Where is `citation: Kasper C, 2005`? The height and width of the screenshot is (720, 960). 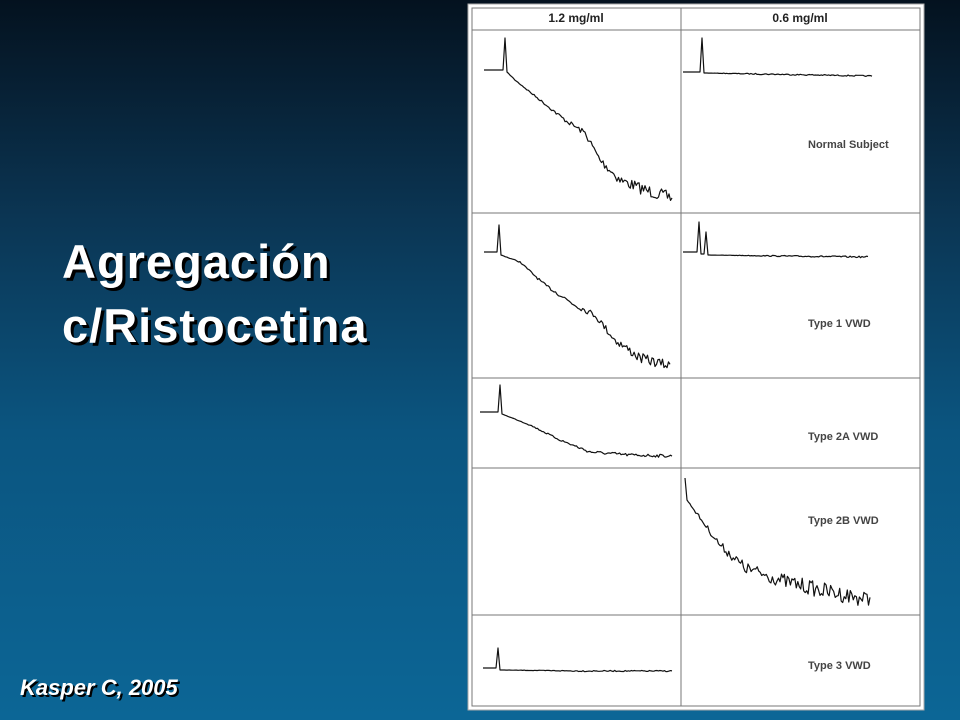
citation: Kasper C, 2005 is located at coordinates (99, 687).